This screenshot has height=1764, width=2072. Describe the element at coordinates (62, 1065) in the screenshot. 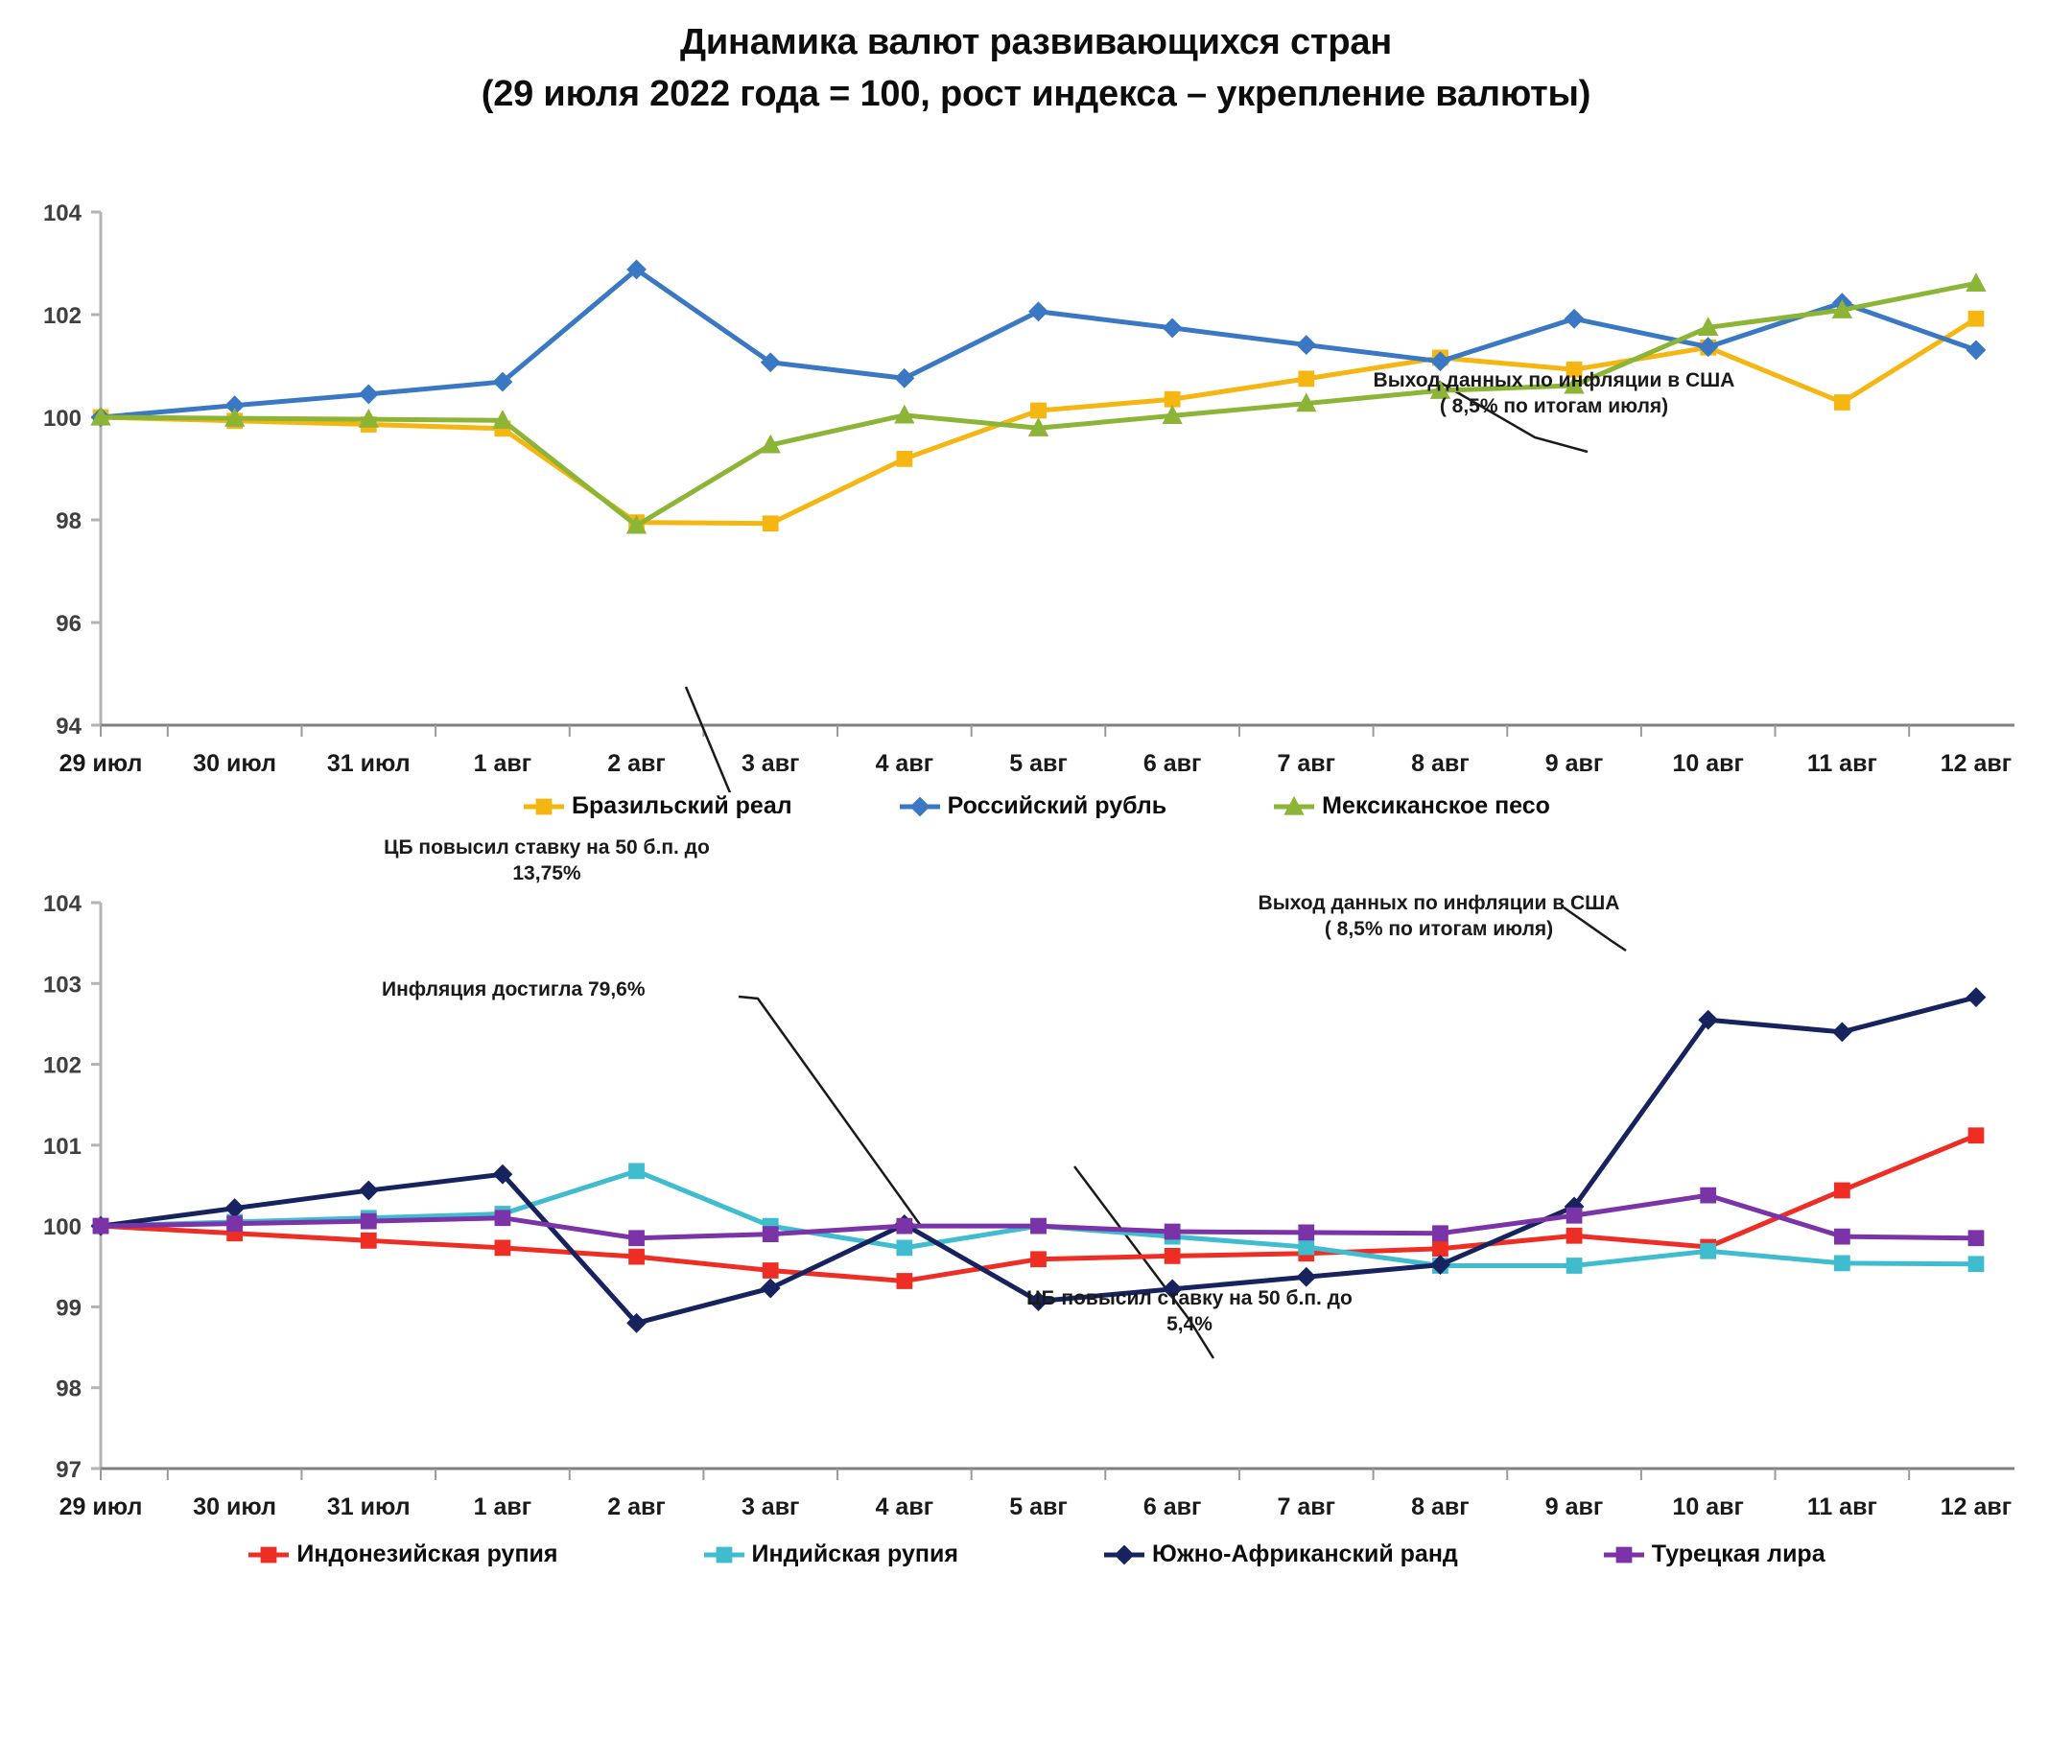

I see `y-axis-tick-label: 102` at that location.